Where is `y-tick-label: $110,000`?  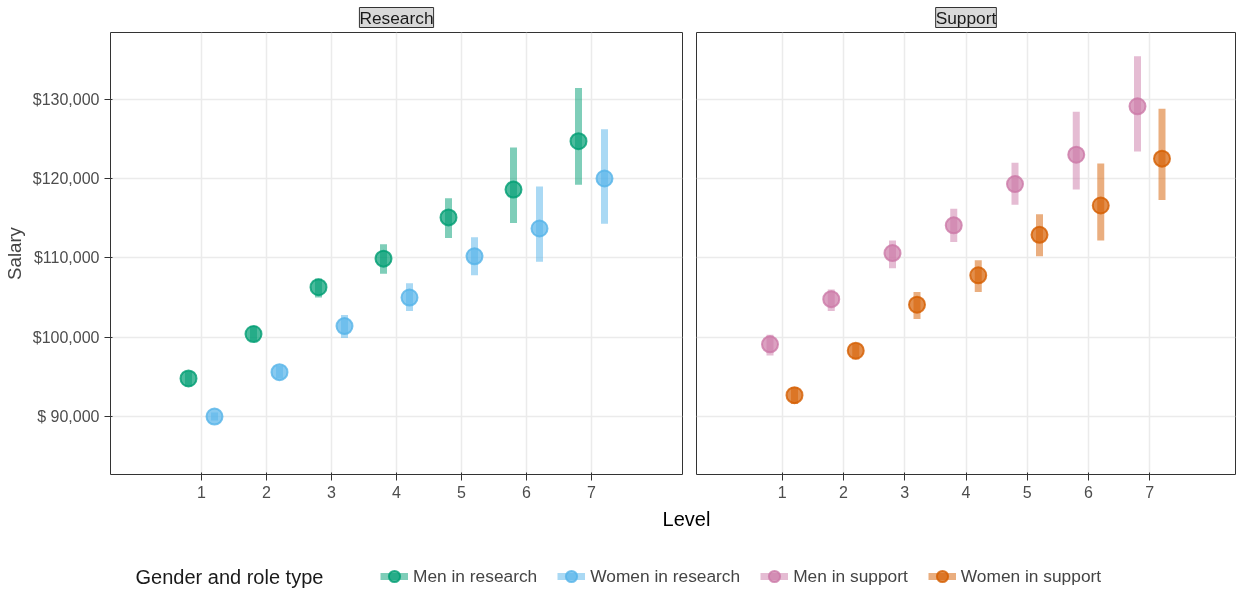
y-tick-label: $110,000 is located at coordinates (66, 258).